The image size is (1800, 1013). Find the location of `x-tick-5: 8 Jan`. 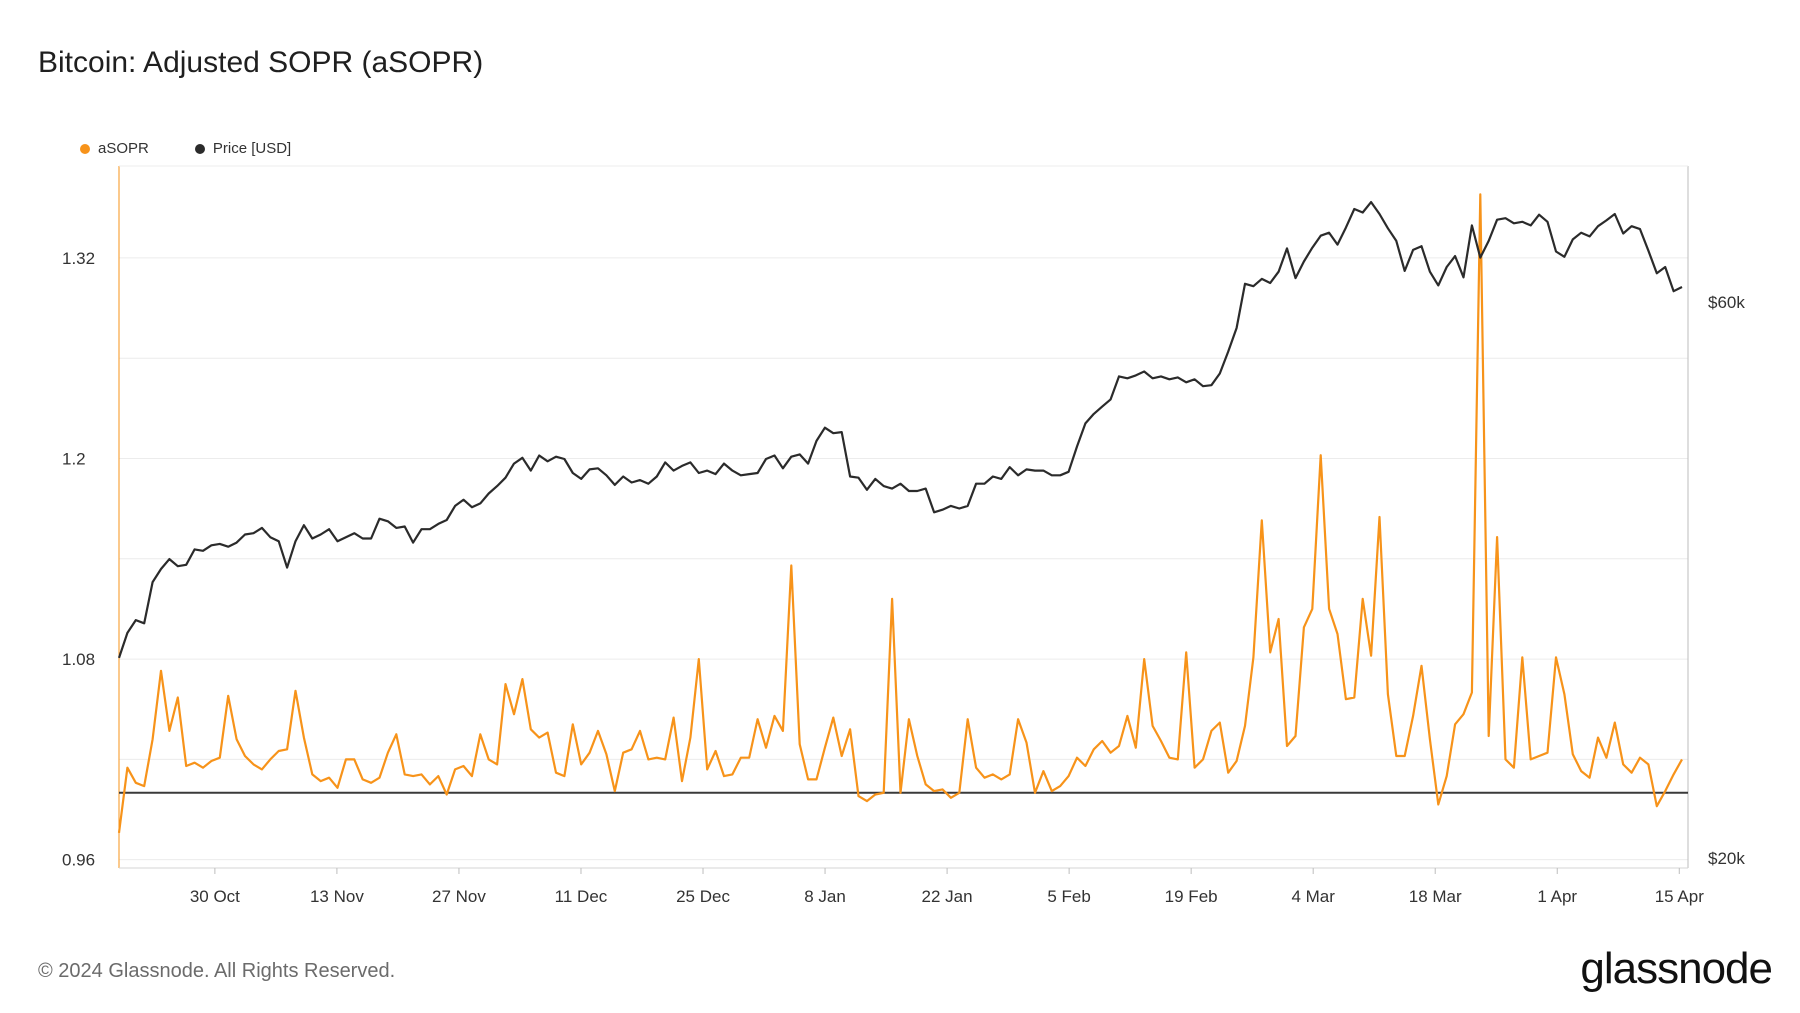

x-tick-5: 8 Jan is located at coordinates (825, 896).